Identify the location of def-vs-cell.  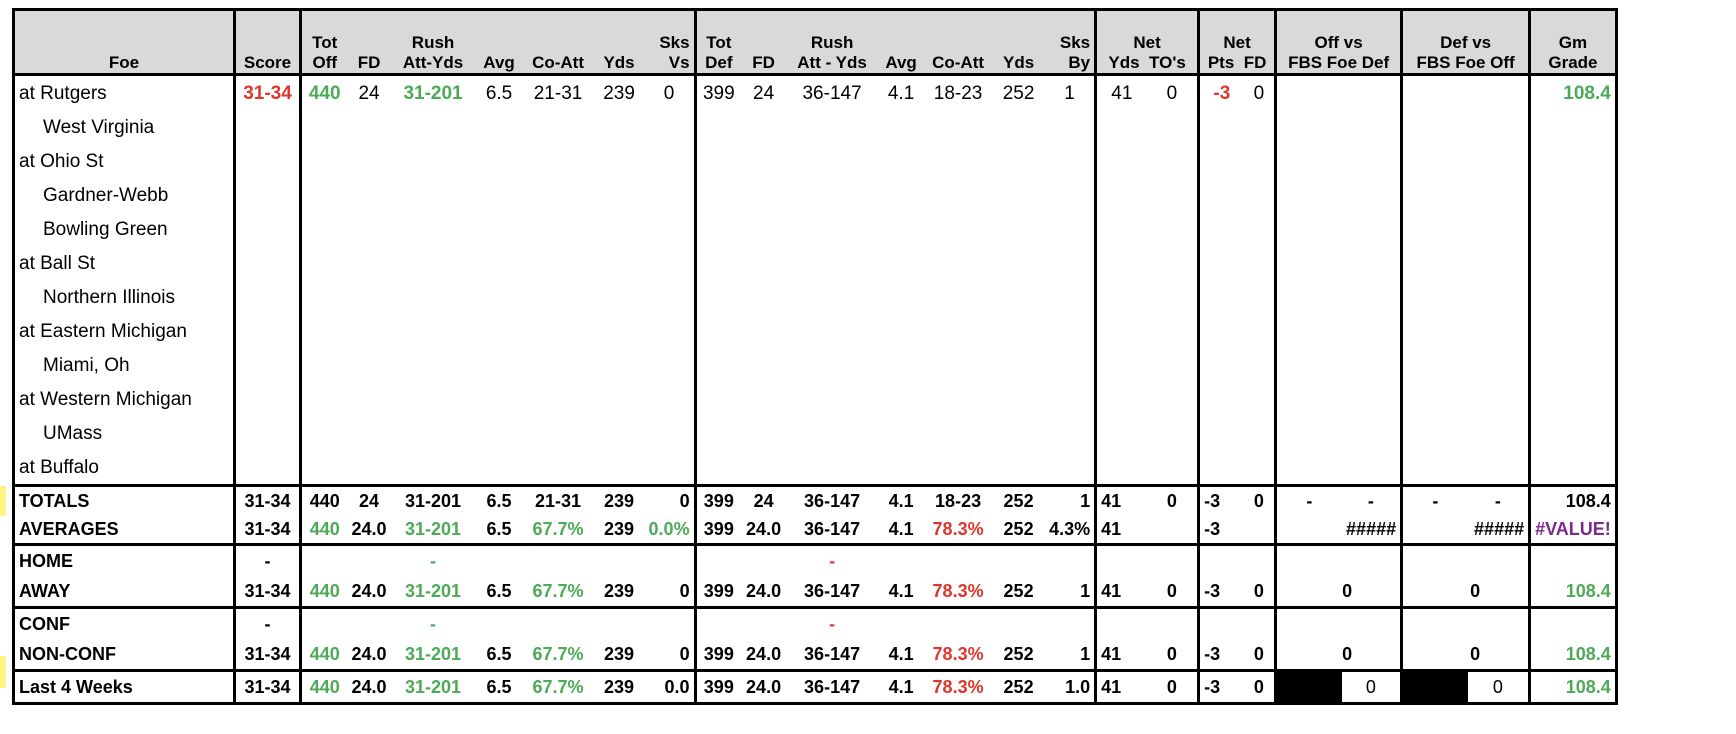
(1466, 623).